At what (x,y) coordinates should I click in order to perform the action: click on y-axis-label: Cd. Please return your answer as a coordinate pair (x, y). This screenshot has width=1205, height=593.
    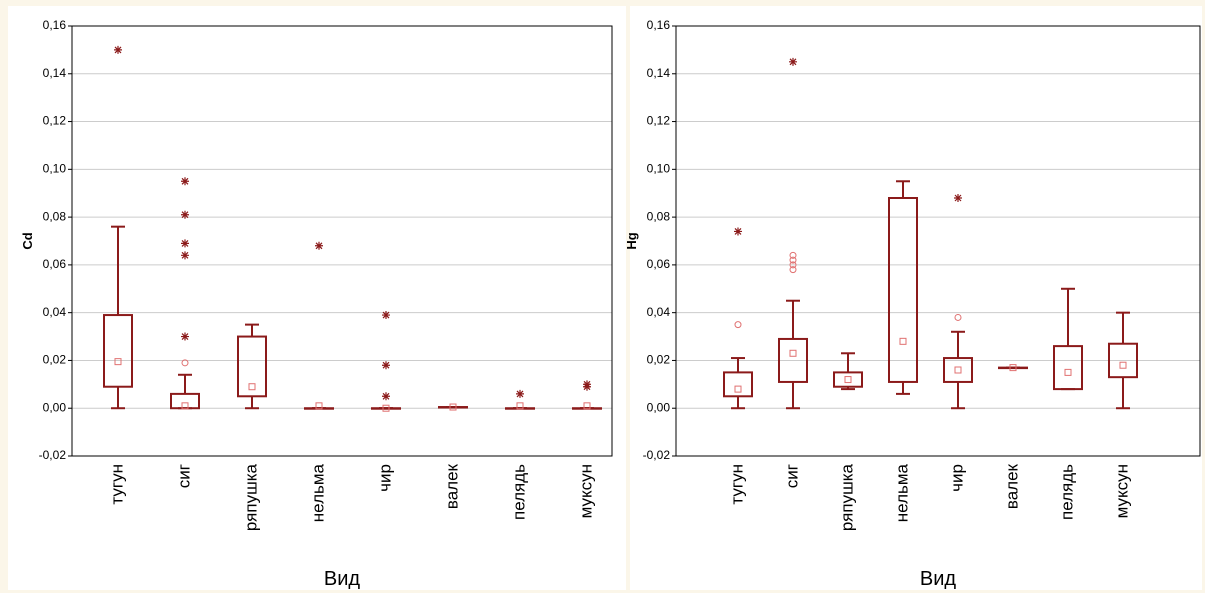
    Looking at the image, I should click on (27, 240).